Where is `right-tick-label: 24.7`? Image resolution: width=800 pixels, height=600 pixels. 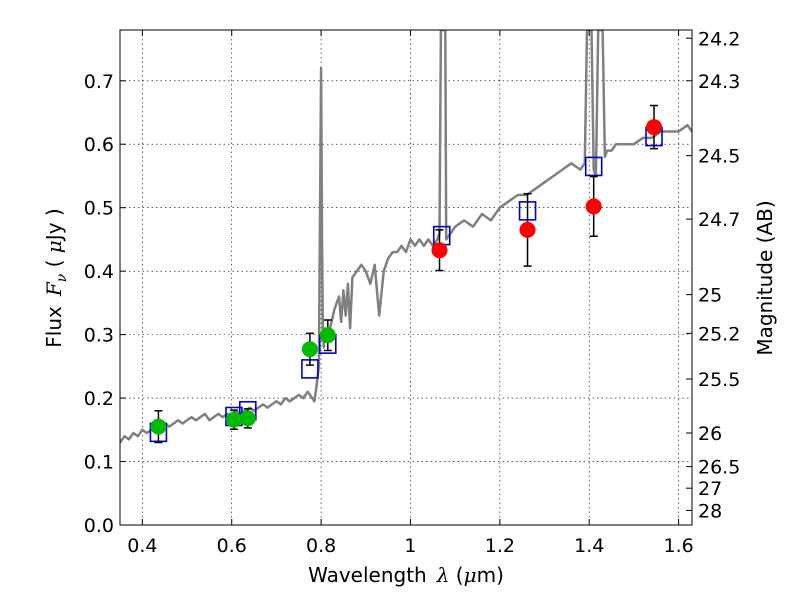 right-tick-label: 24.7 is located at coordinates (719, 220).